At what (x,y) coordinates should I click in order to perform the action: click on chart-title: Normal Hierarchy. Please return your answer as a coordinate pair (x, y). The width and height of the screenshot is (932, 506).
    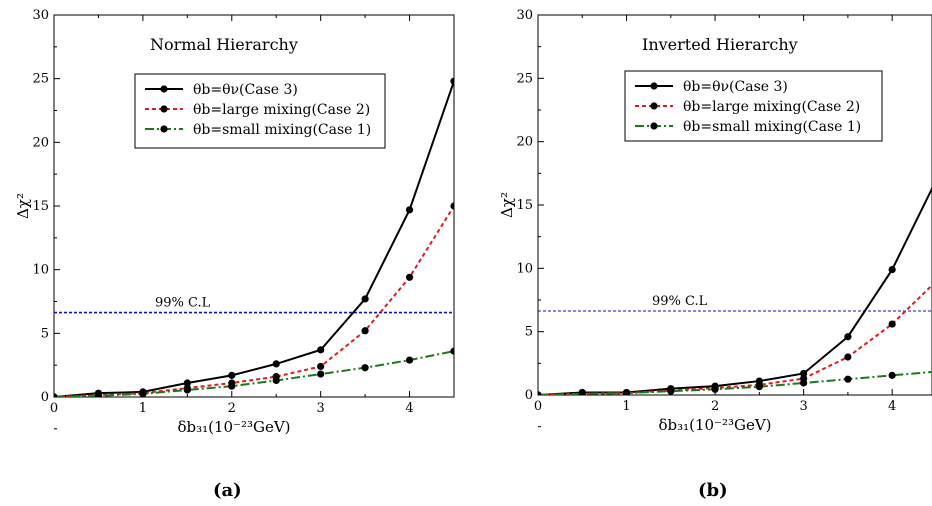
    Looking at the image, I should click on (224, 44).